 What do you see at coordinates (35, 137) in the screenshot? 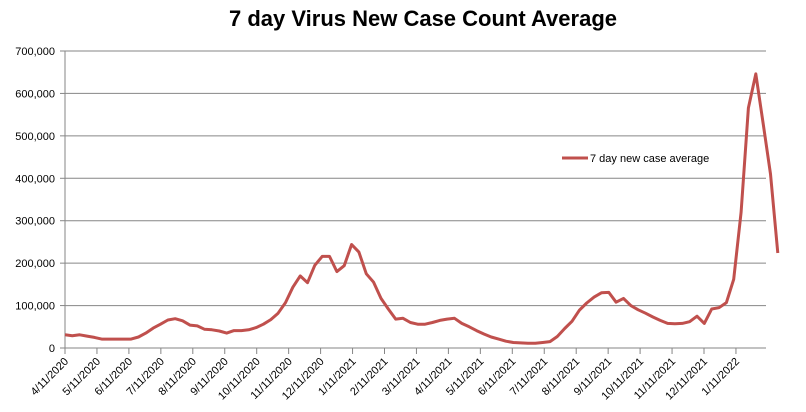
I see `y-tick-label: 500,000` at bounding box center [35, 137].